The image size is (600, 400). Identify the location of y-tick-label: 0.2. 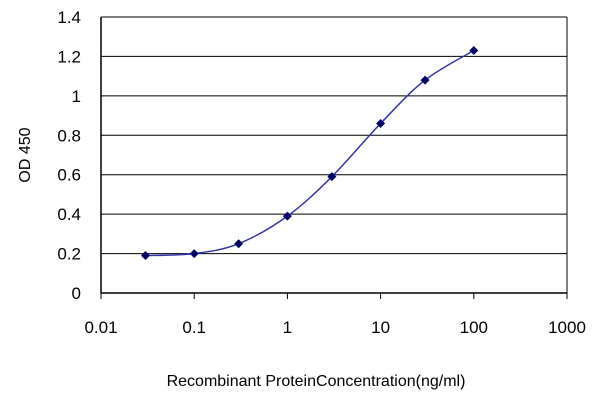
(69, 254).